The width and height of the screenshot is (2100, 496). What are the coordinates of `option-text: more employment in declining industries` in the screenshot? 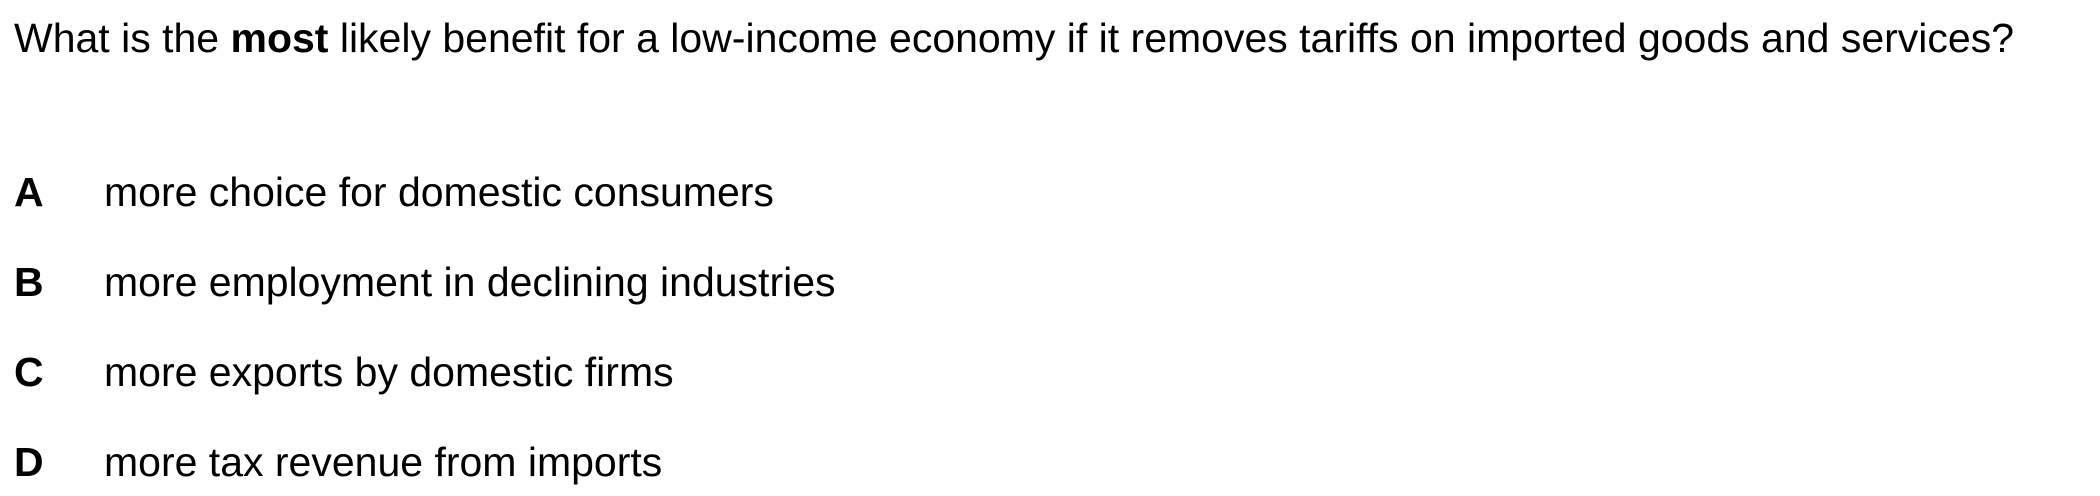 It's located at (470, 282).